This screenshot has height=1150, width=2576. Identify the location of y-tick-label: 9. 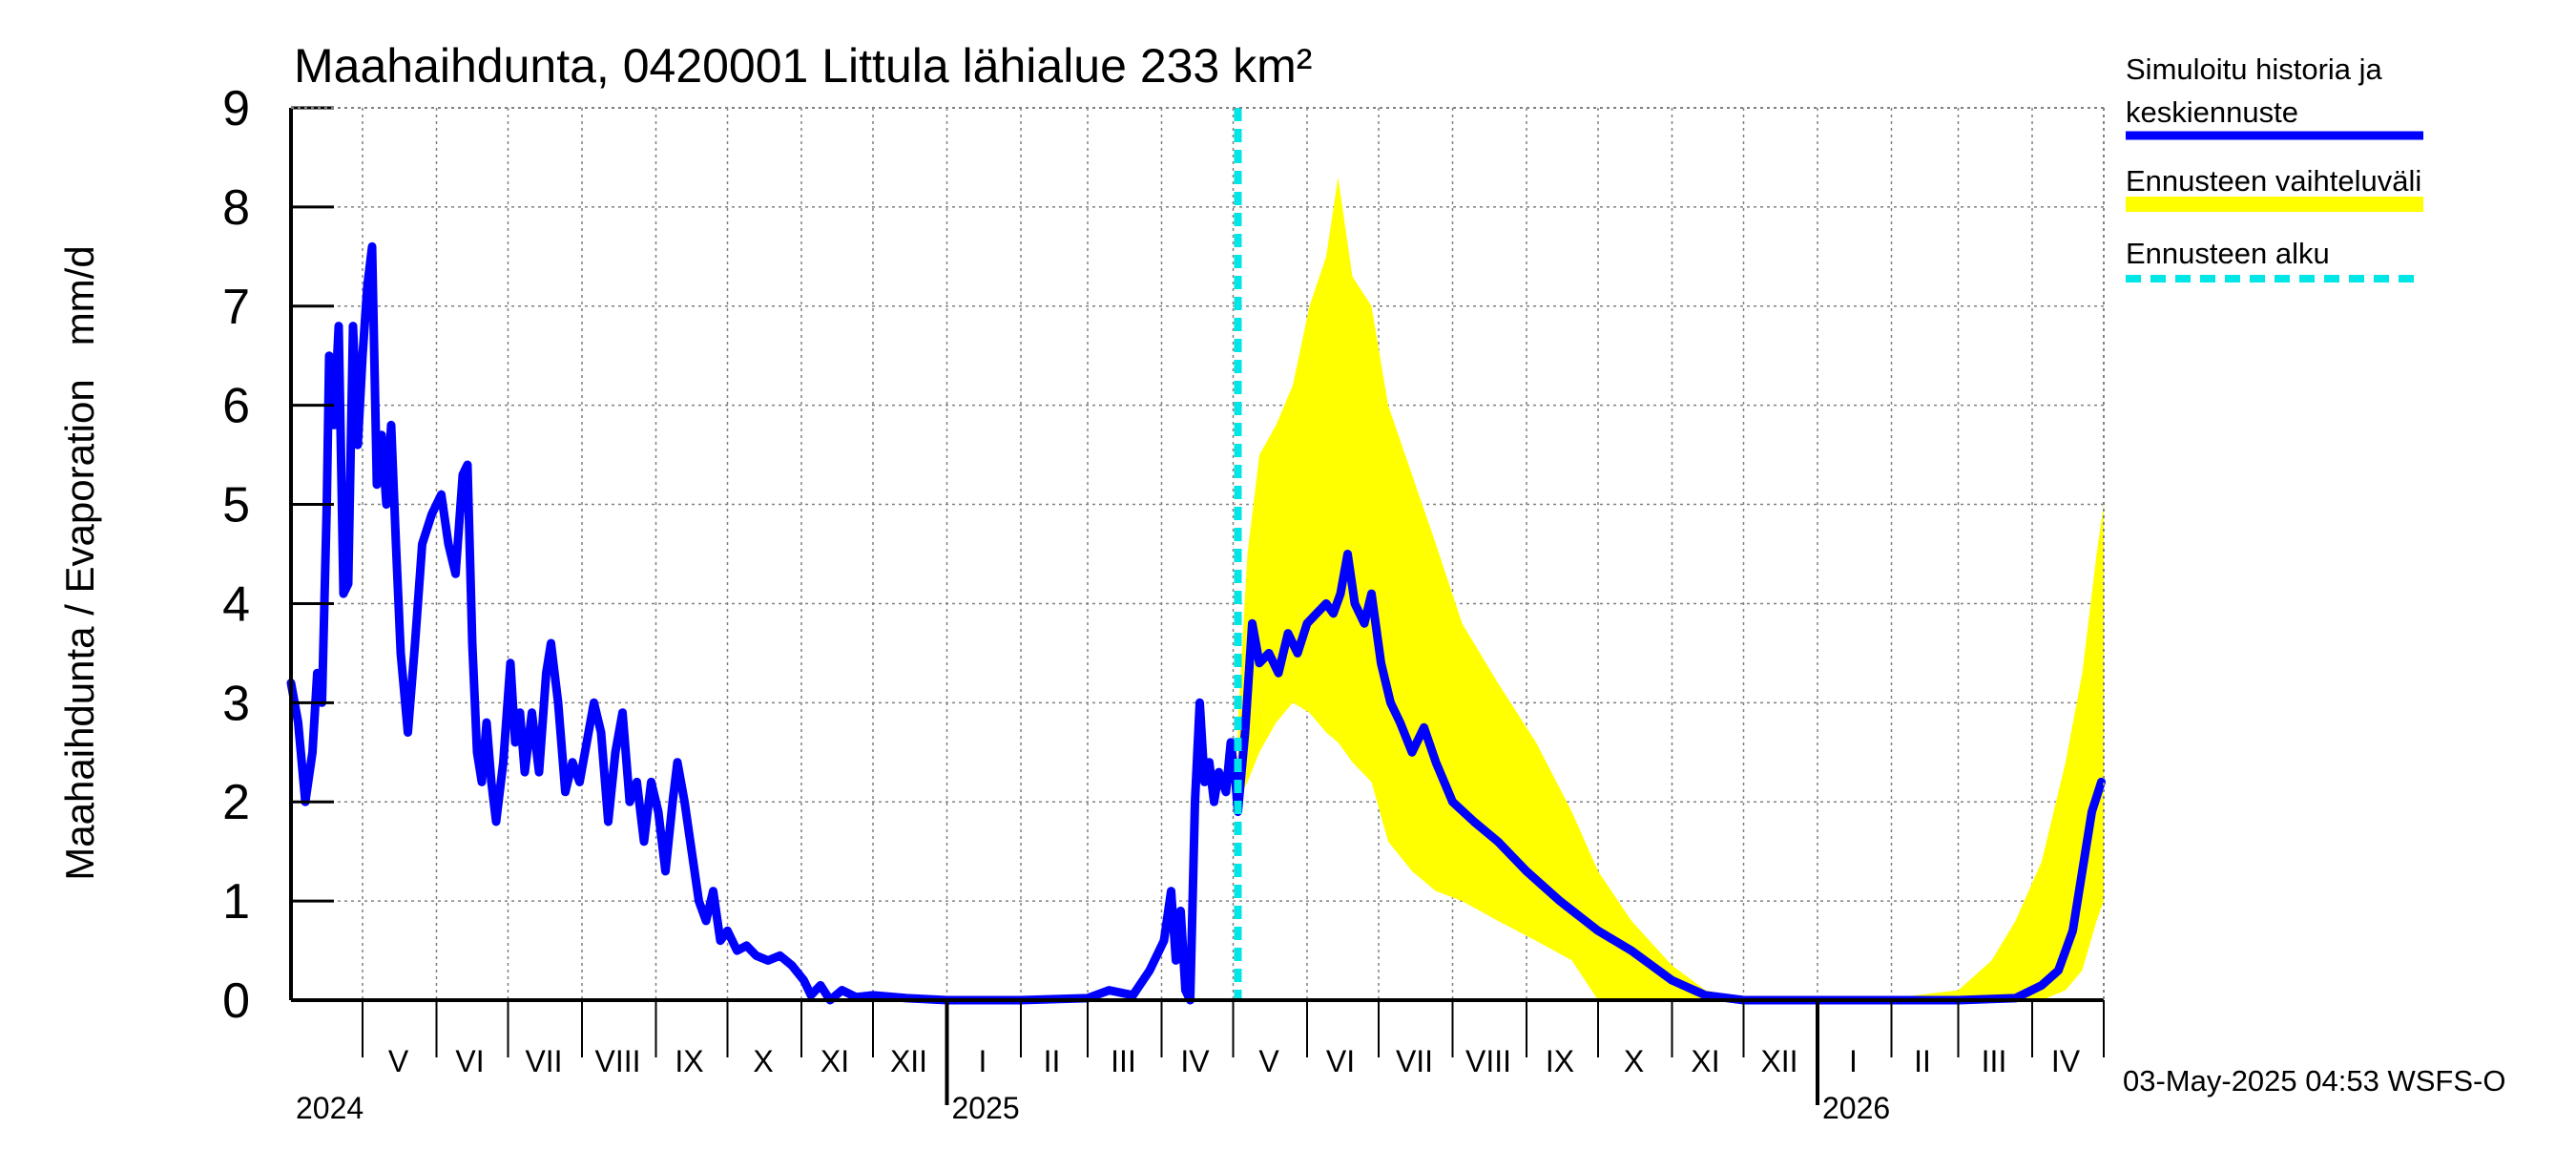
(236, 108).